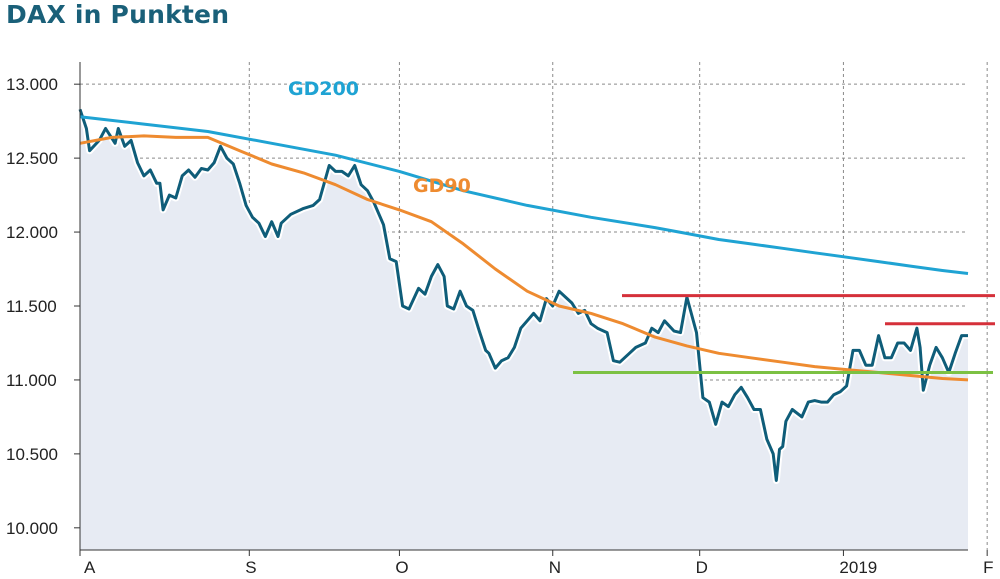  What do you see at coordinates (32, 454) in the screenshot?
I see `y-tick-label: 10.500` at bounding box center [32, 454].